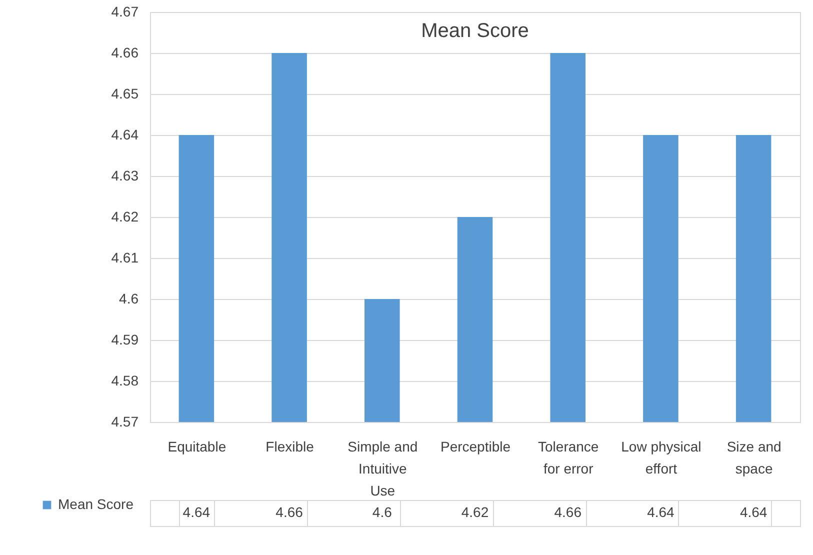  What do you see at coordinates (754, 457) in the screenshot?
I see `x-tick-label: Size and space` at bounding box center [754, 457].